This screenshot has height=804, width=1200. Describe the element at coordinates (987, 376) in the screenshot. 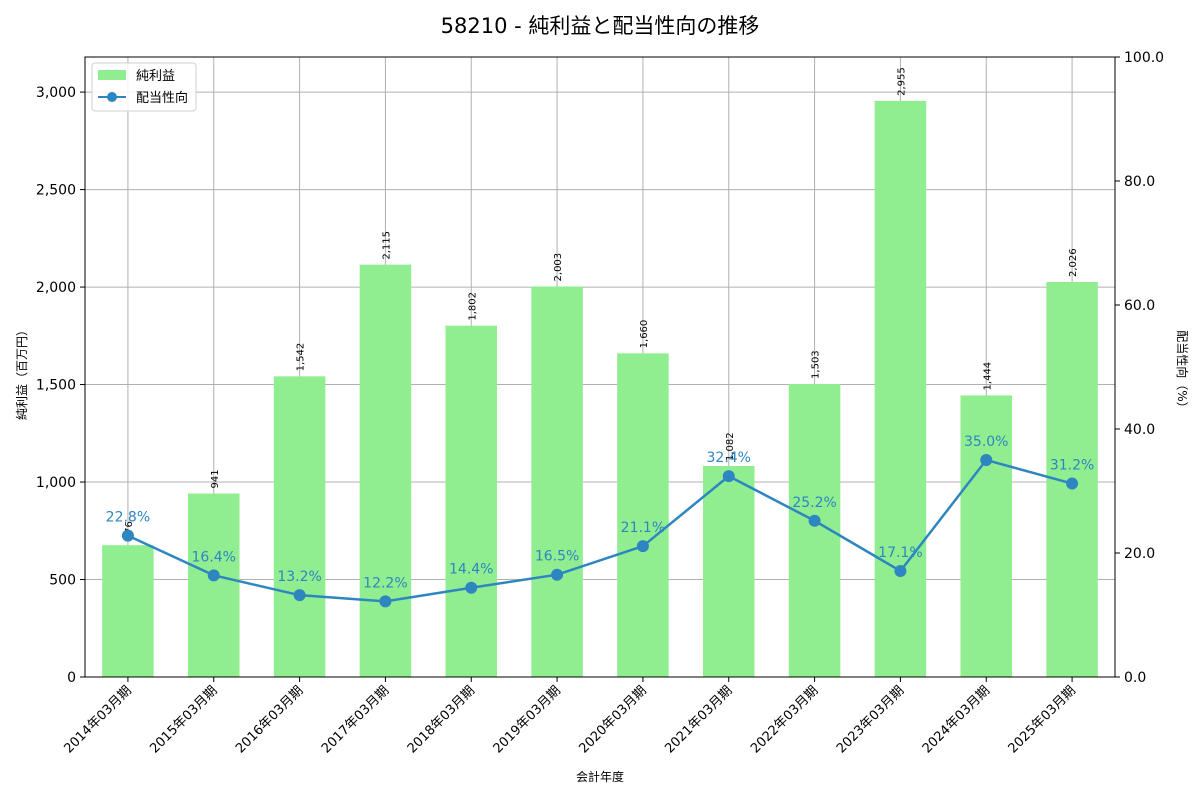

I see `bar-value-label: 1,444` at that location.